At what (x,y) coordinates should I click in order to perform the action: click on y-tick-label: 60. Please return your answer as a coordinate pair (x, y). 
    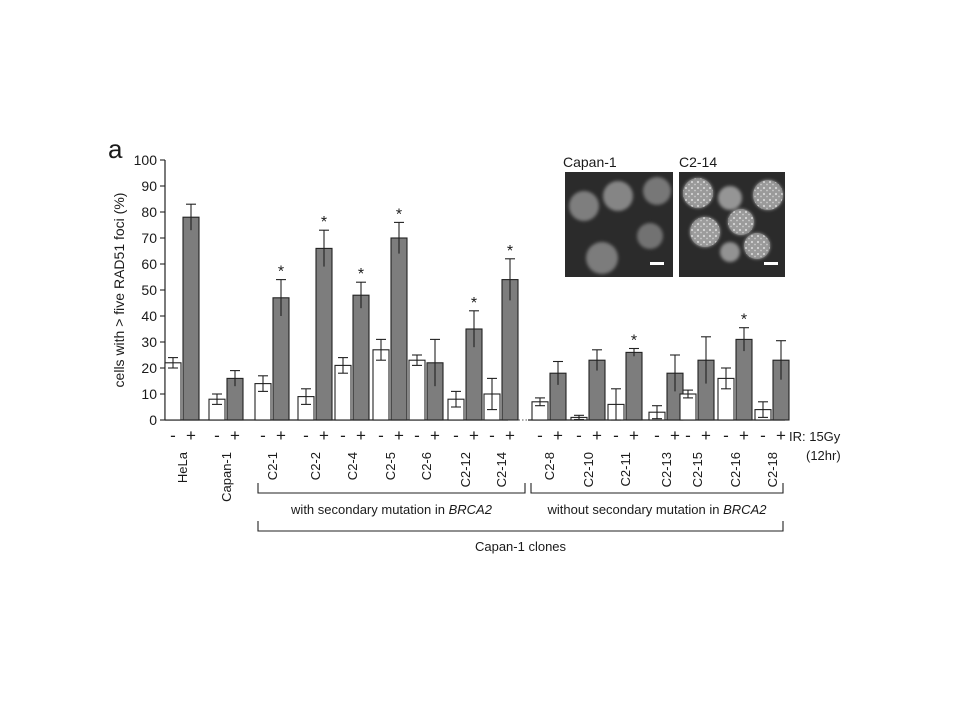
    Looking at the image, I should click on (149, 264).